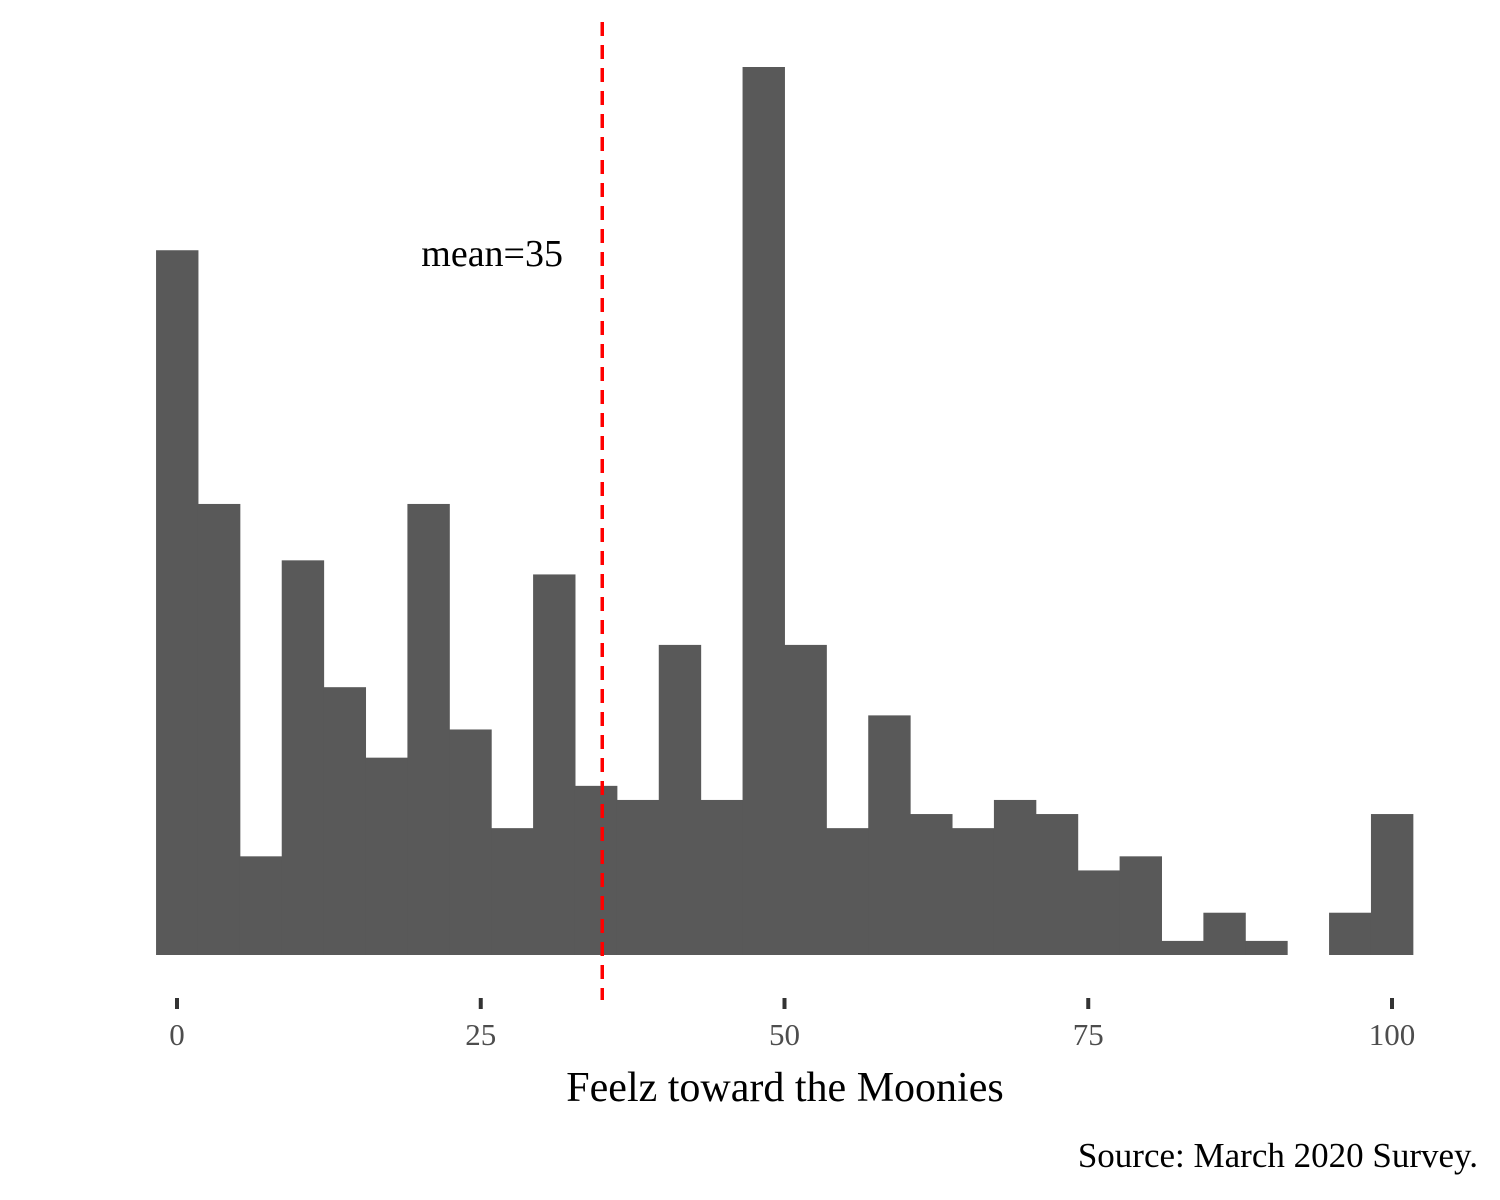 This screenshot has width=1500, height=1200. I want to click on x-tick-label: 50, so click(784, 1034).